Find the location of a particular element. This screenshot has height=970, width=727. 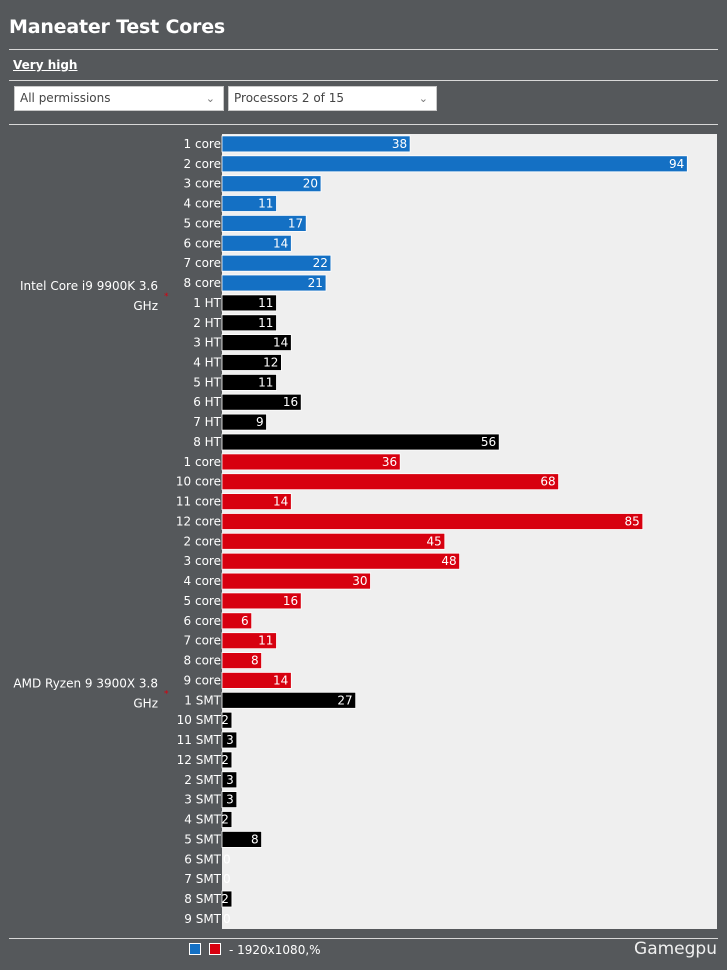

data-label: 38 is located at coordinates (399, 144).